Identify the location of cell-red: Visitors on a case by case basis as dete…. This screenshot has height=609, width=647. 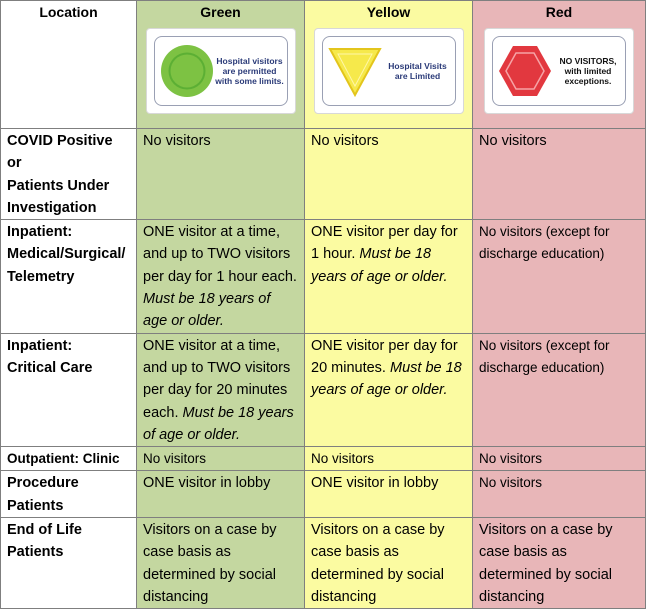
(559, 563).